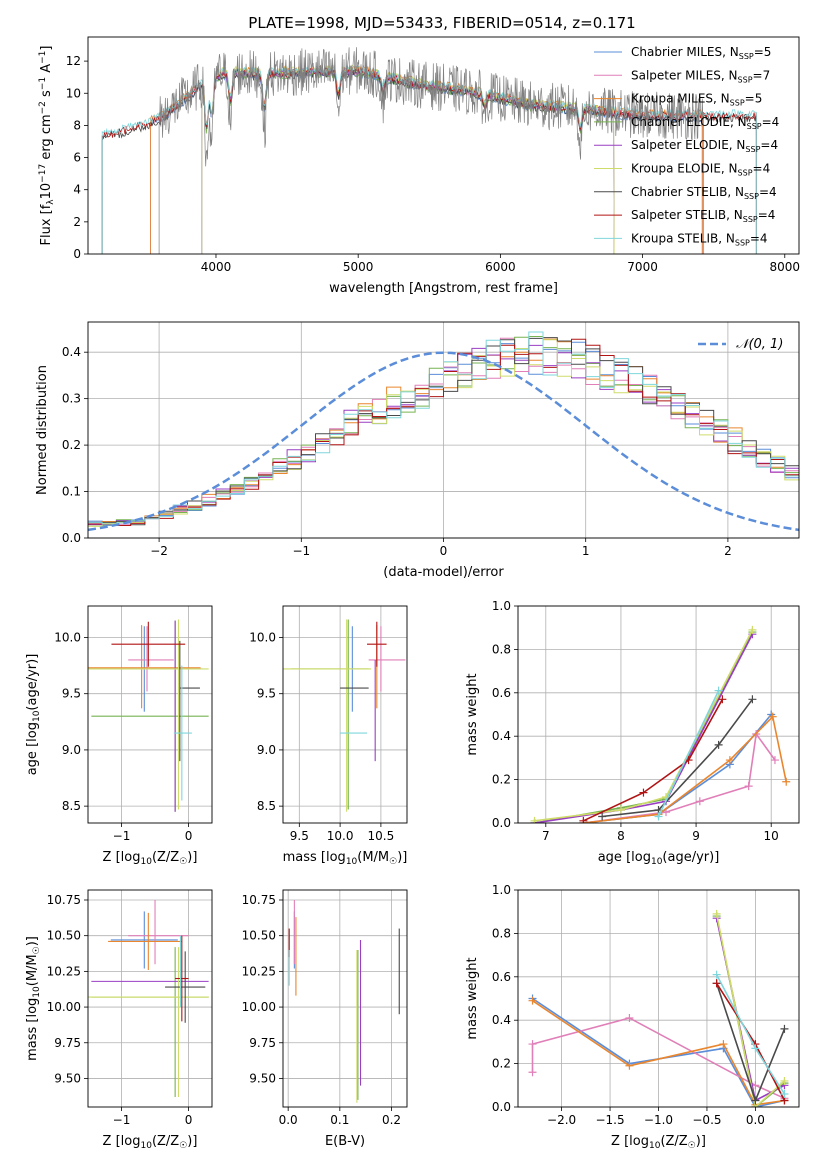 The height and width of the screenshot is (1170, 819). Describe the element at coordinates (642, 267) in the screenshot. I see `x-tick-label: 7000` at that location.